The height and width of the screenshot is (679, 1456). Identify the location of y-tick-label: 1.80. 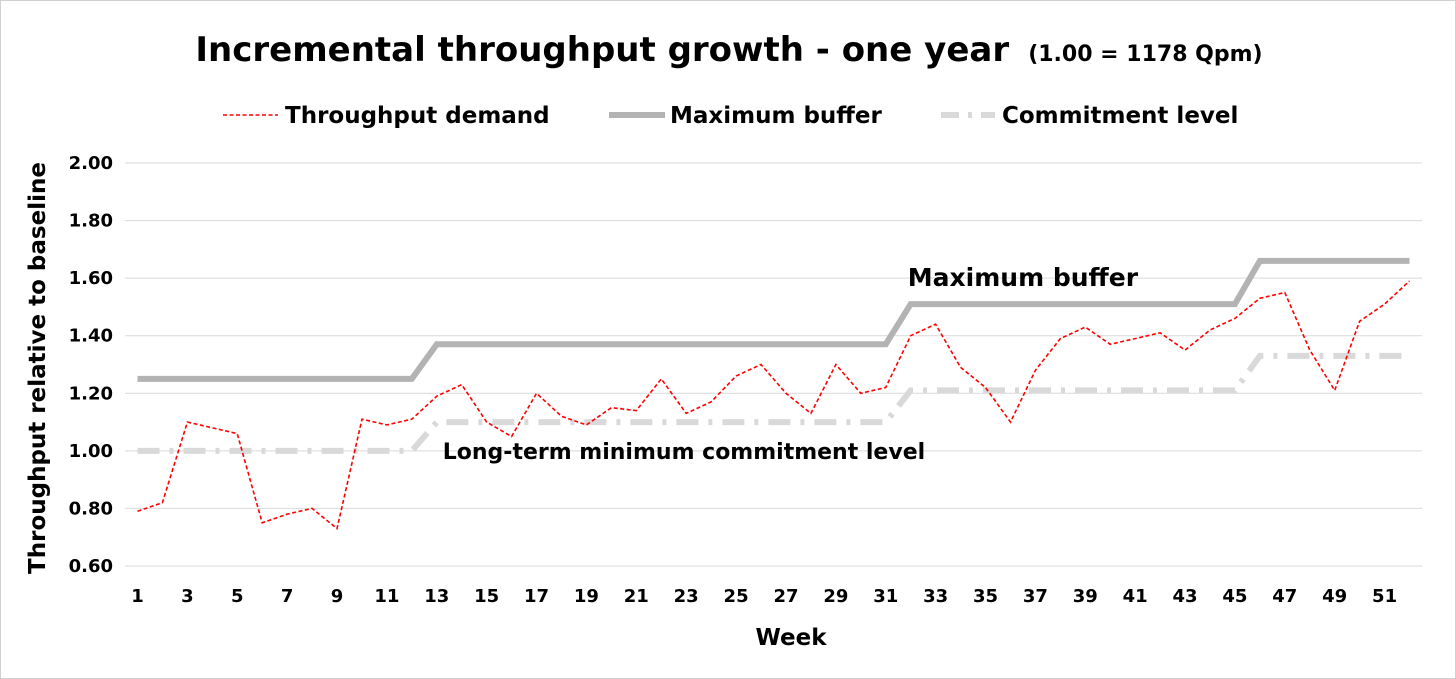
(91, 221).